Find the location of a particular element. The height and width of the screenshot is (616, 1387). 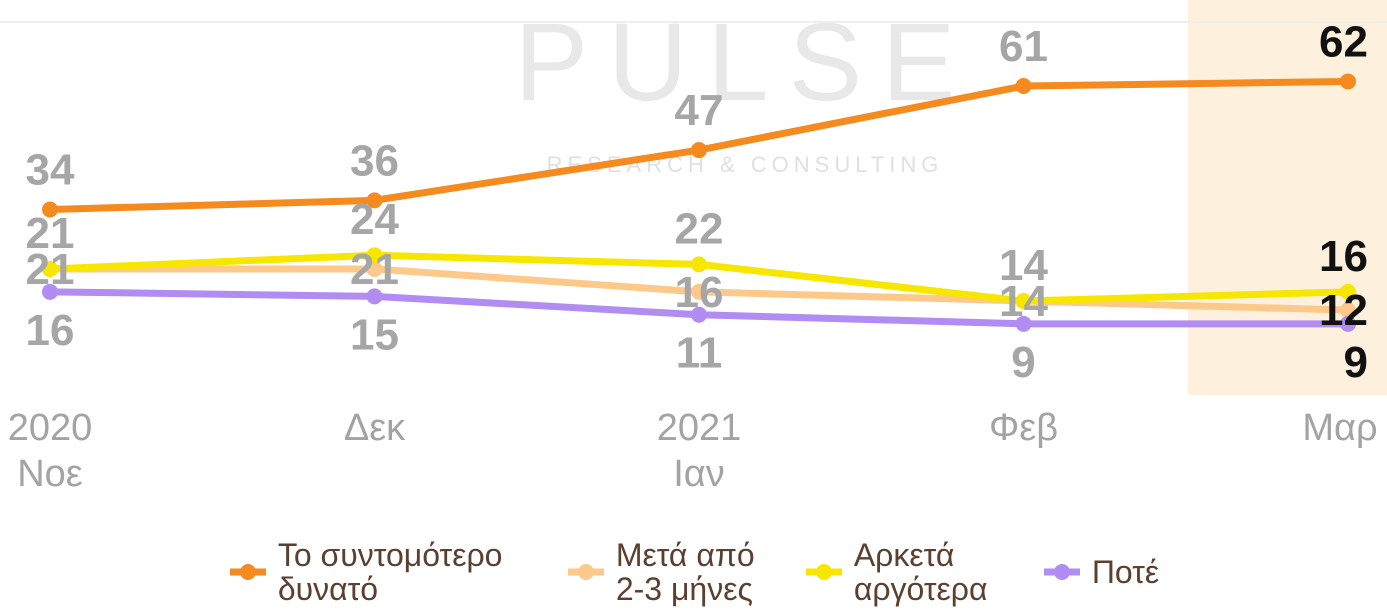

data-label: 15 is located at coordinates (374, 334).